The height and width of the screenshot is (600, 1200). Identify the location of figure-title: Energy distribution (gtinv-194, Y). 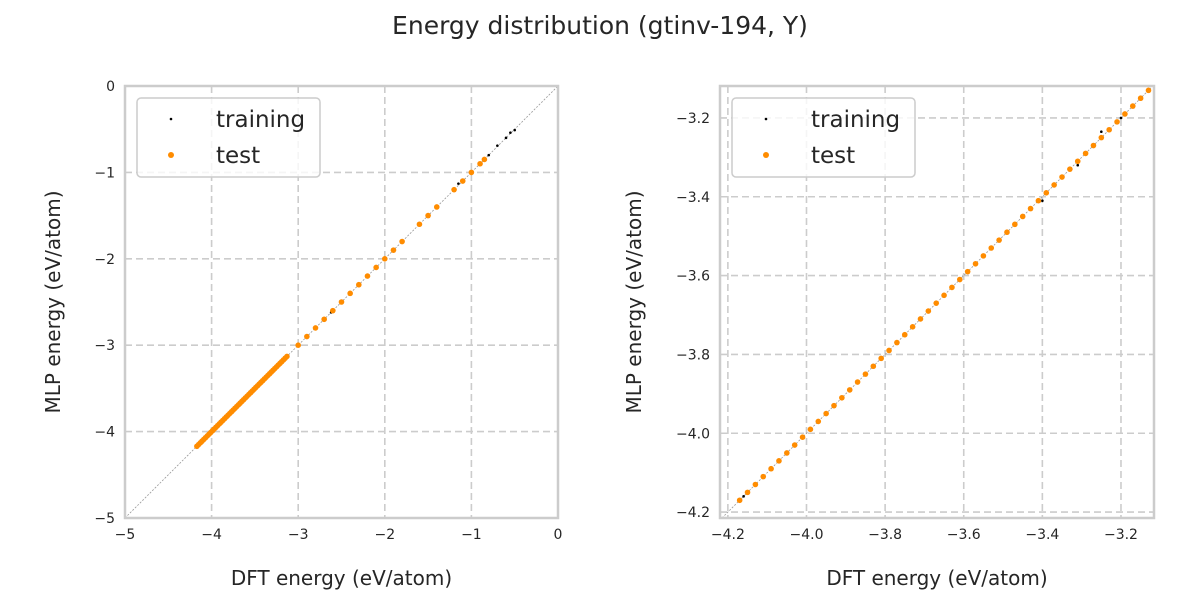
(600, 25).